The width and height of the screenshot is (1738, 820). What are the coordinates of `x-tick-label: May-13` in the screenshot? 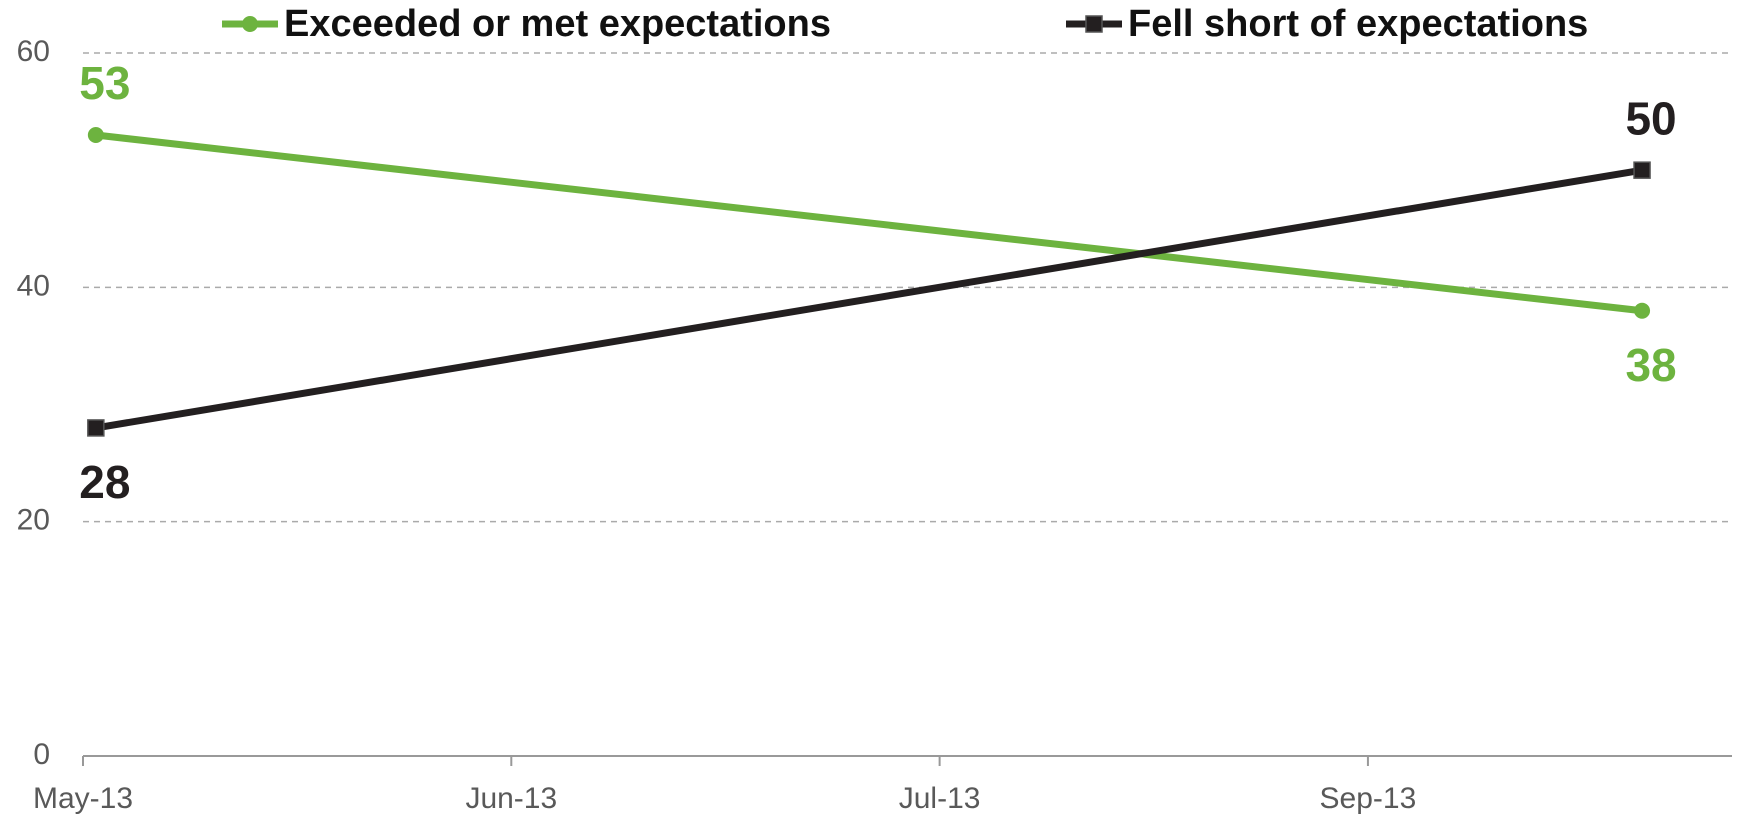 It's located at (83, 798).